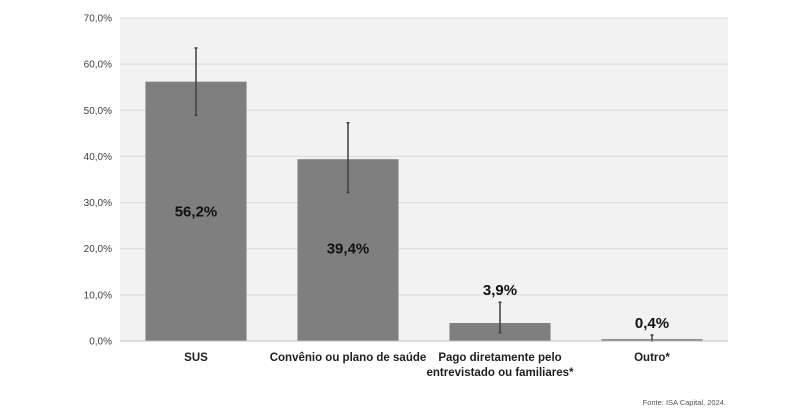 This screenshot has width=800, height=420. I want to click on category-label: Convênio ou plano de saúde, so click(348, 358).